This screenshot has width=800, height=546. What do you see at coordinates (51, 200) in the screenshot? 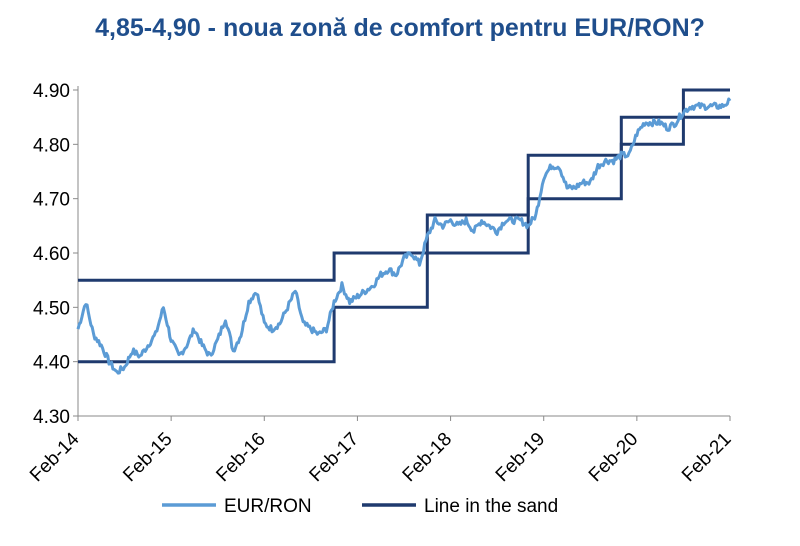
I see `y-tick-label: 4.70` at bounding box center [51, 200].